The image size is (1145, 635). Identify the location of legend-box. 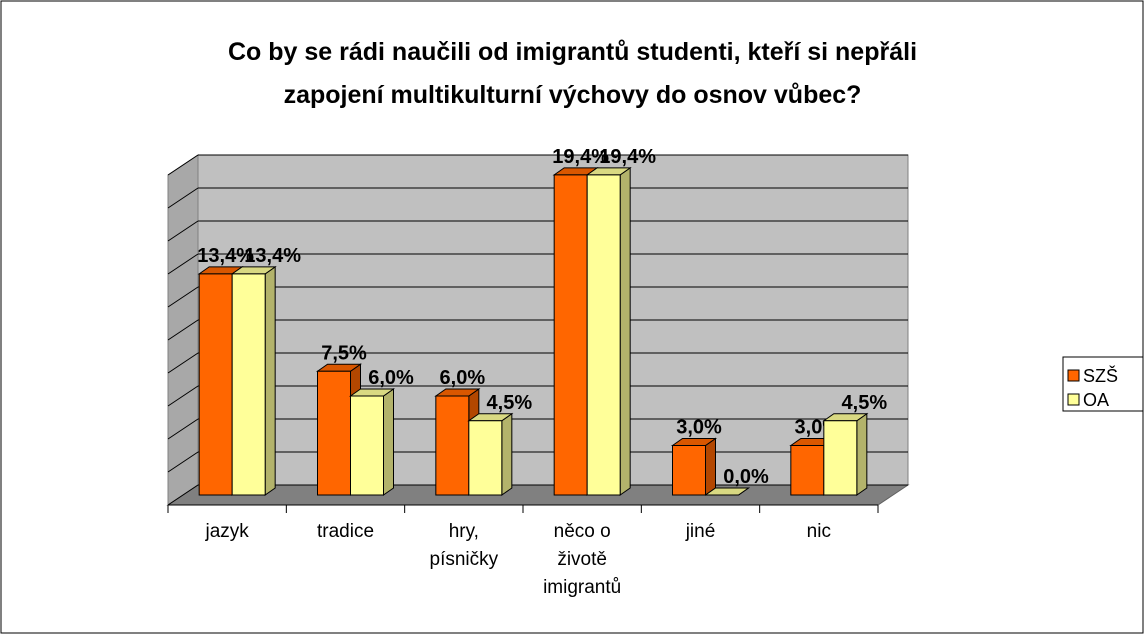
(1103, 384).